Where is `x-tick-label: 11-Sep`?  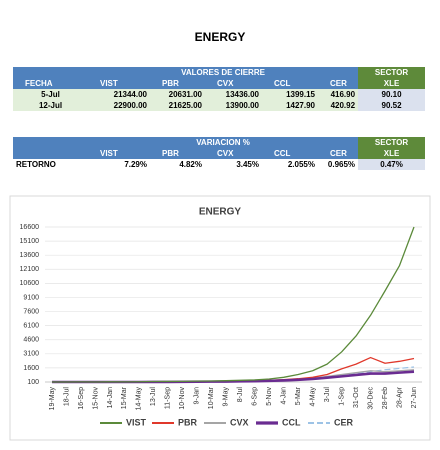
x-tick-label: 11-Sep is located at coordinates (168, 398).